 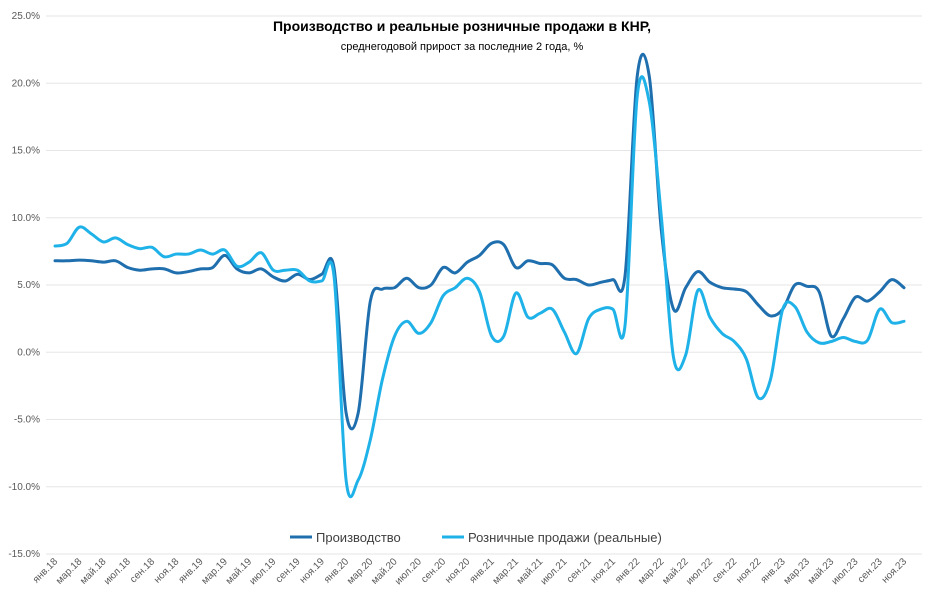 I want to click on legend-label: Производство, so click(x=358, y=537).